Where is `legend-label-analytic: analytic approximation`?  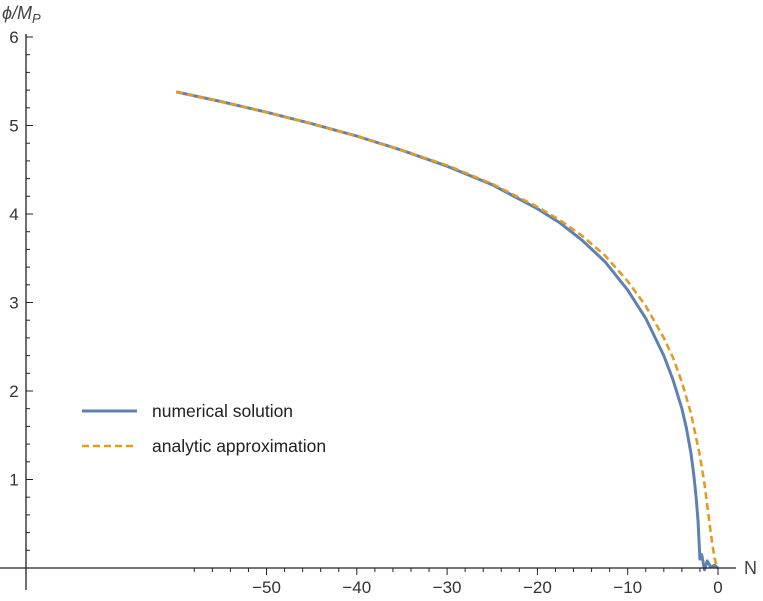
legend-label-analytic: analytic approximation is located at coordinates (239, 446).